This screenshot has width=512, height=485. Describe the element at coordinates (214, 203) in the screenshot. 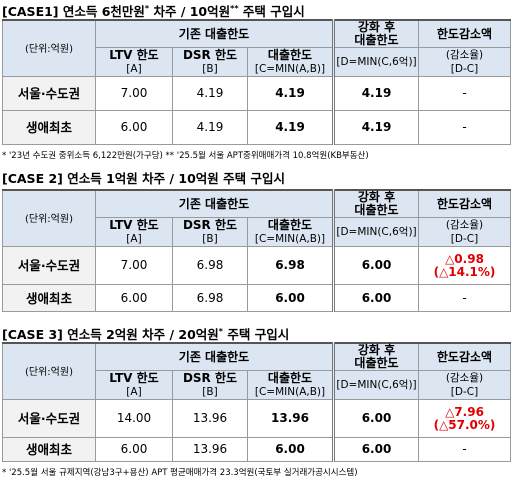

I see `header-cell: 기존 대출한도` at that location.